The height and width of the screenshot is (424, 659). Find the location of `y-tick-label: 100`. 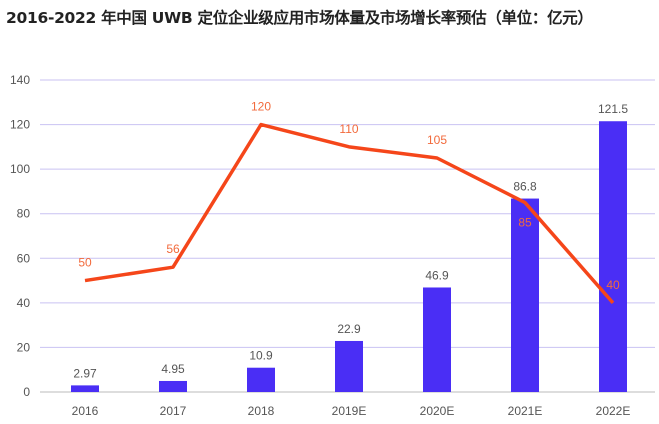

y-tick-label: 100 is located at coordinates (20, 169).